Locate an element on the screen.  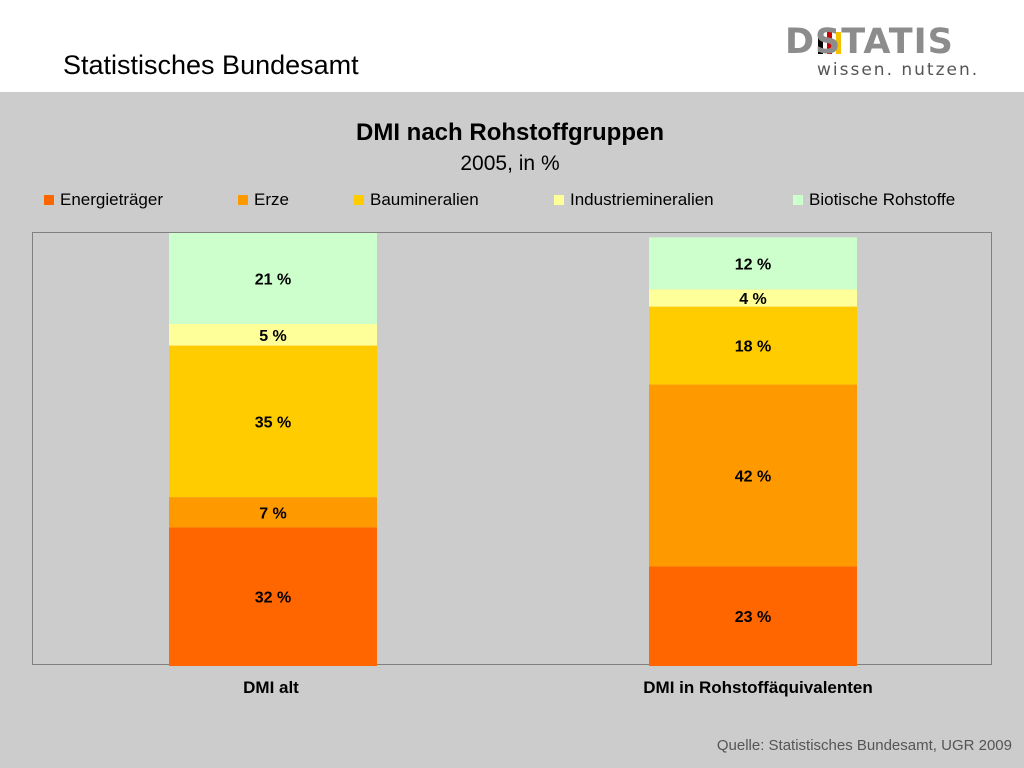
category-label-dmi-rohstoffaequivalente: DMI in Rohstoffäquivalenten is located at coordinates (758, 687).